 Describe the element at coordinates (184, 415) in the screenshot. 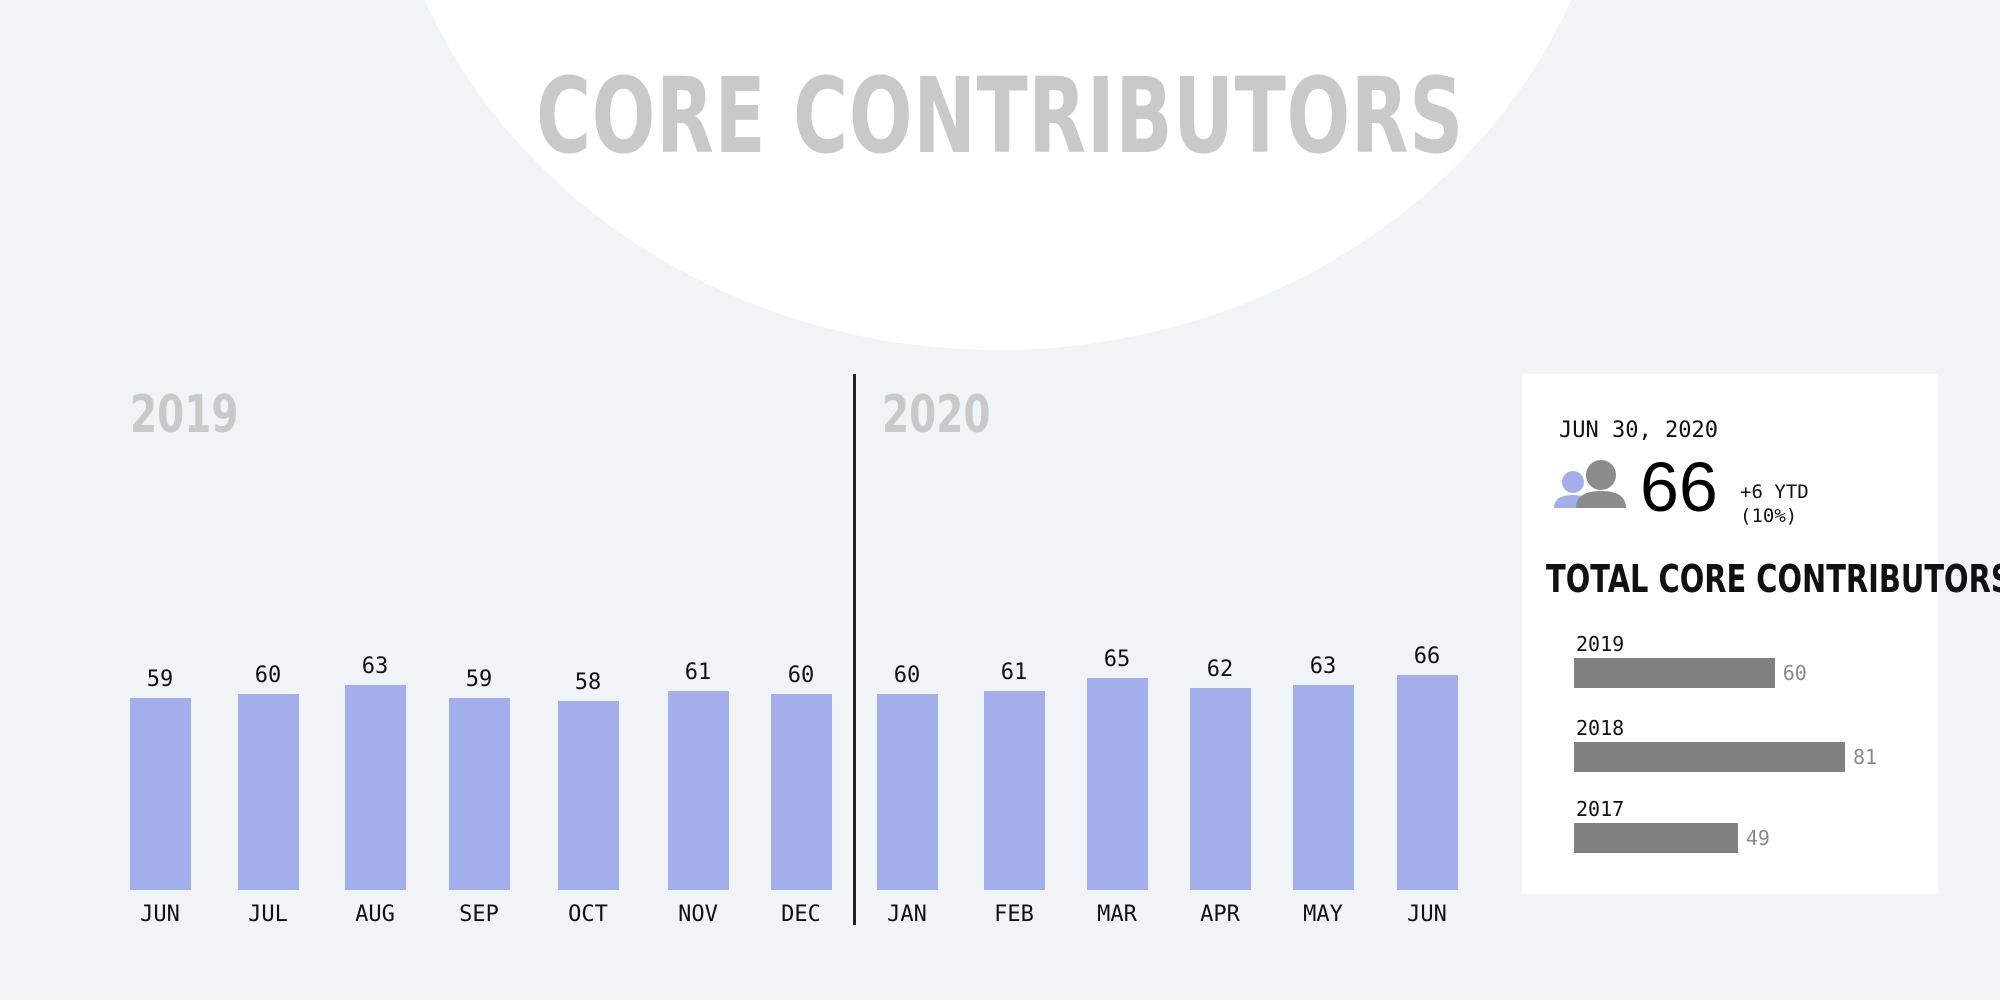

I see `year-label-2019: 2019` at that location.